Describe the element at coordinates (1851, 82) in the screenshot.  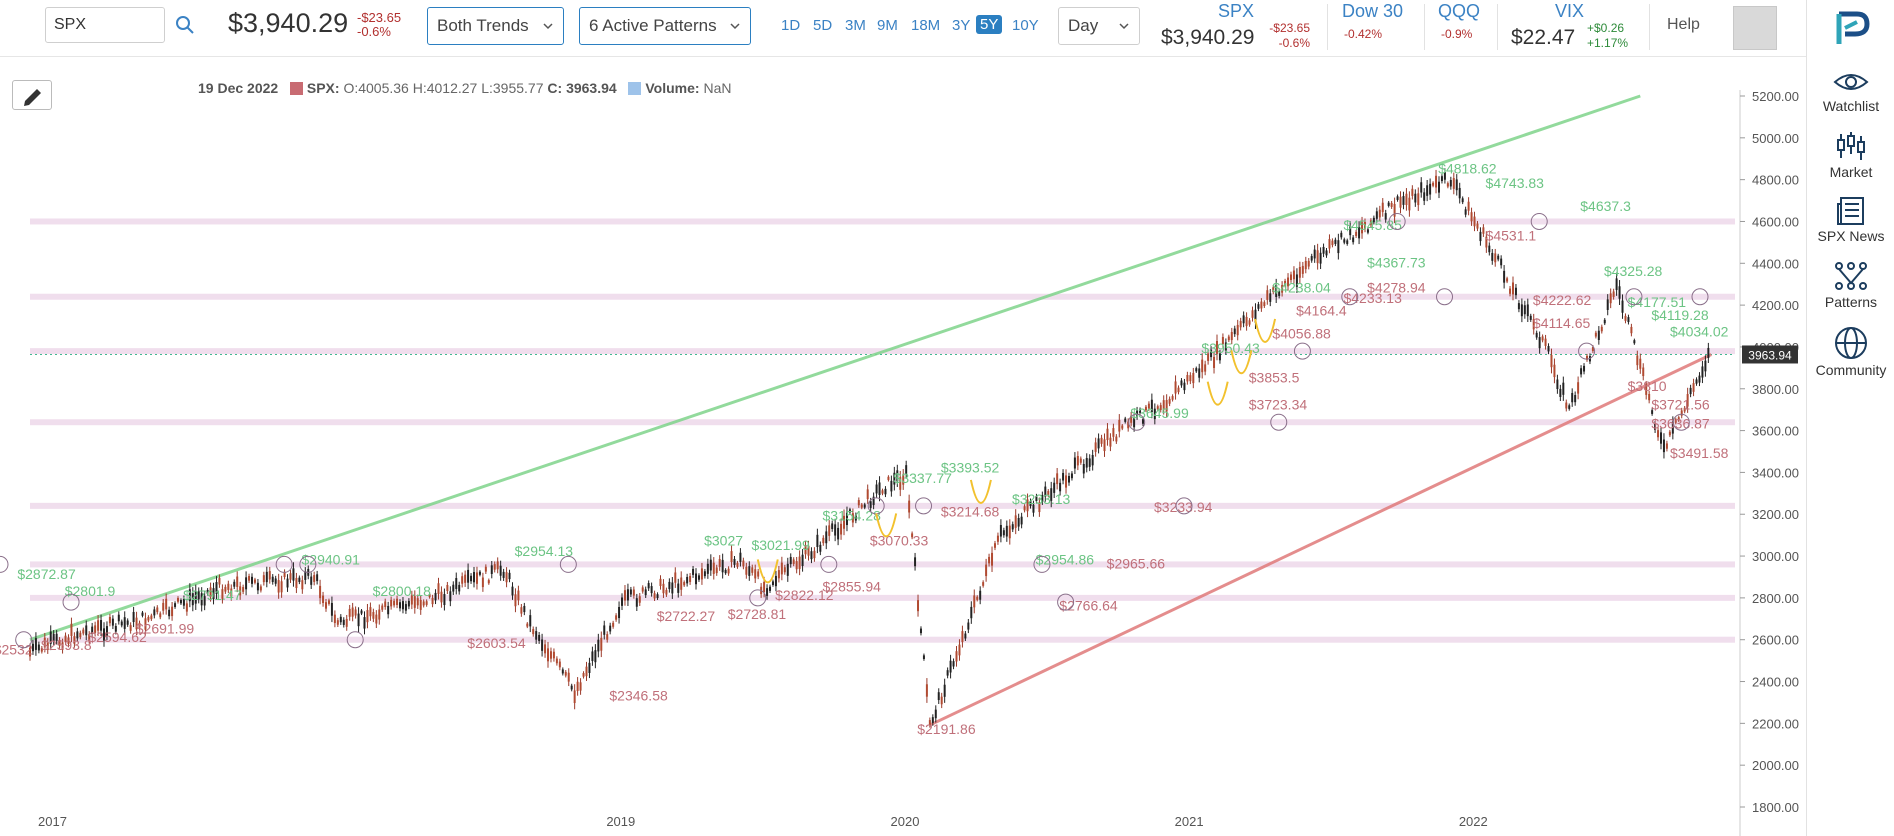
I see `eye-icon` at that location.